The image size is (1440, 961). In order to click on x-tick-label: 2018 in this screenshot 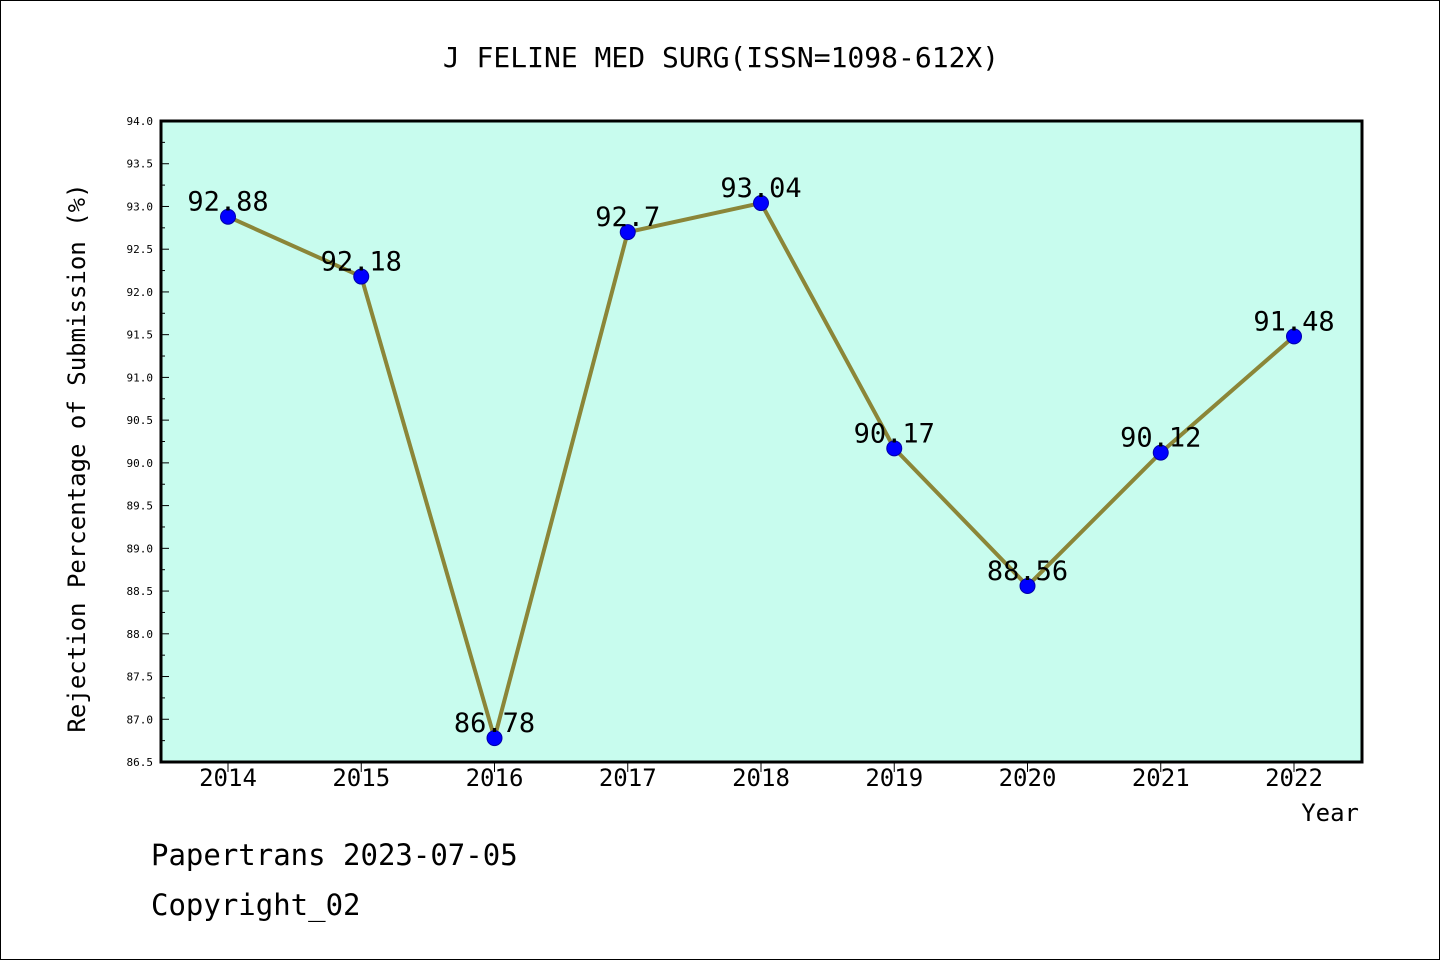, I will do `click(761, 778)`.